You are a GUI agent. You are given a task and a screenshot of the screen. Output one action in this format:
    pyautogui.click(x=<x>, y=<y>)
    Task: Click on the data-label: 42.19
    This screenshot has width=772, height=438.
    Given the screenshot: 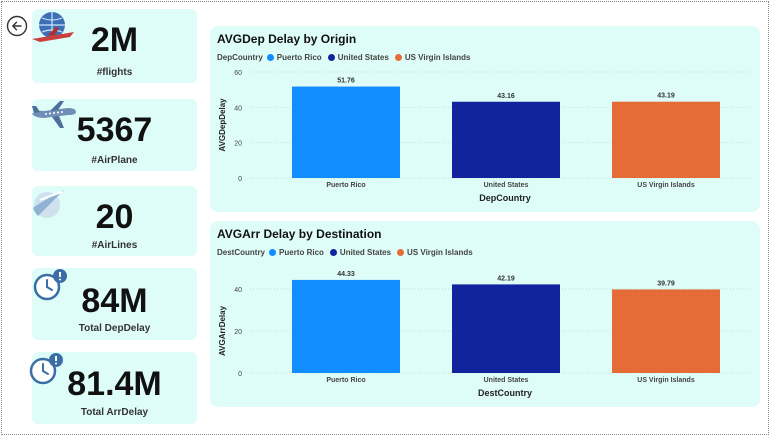 What is the action you would take?
    pyautogui.click(x=506, y=278)
    